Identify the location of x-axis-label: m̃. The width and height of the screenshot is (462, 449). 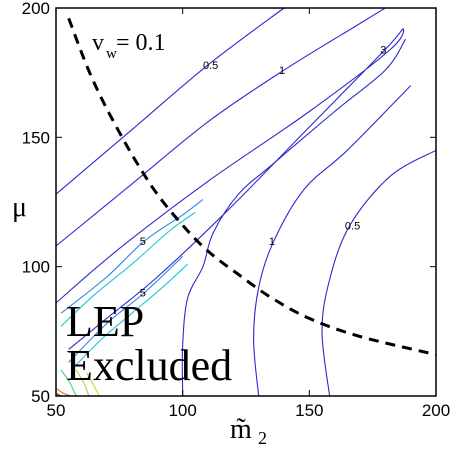
(241, 429).